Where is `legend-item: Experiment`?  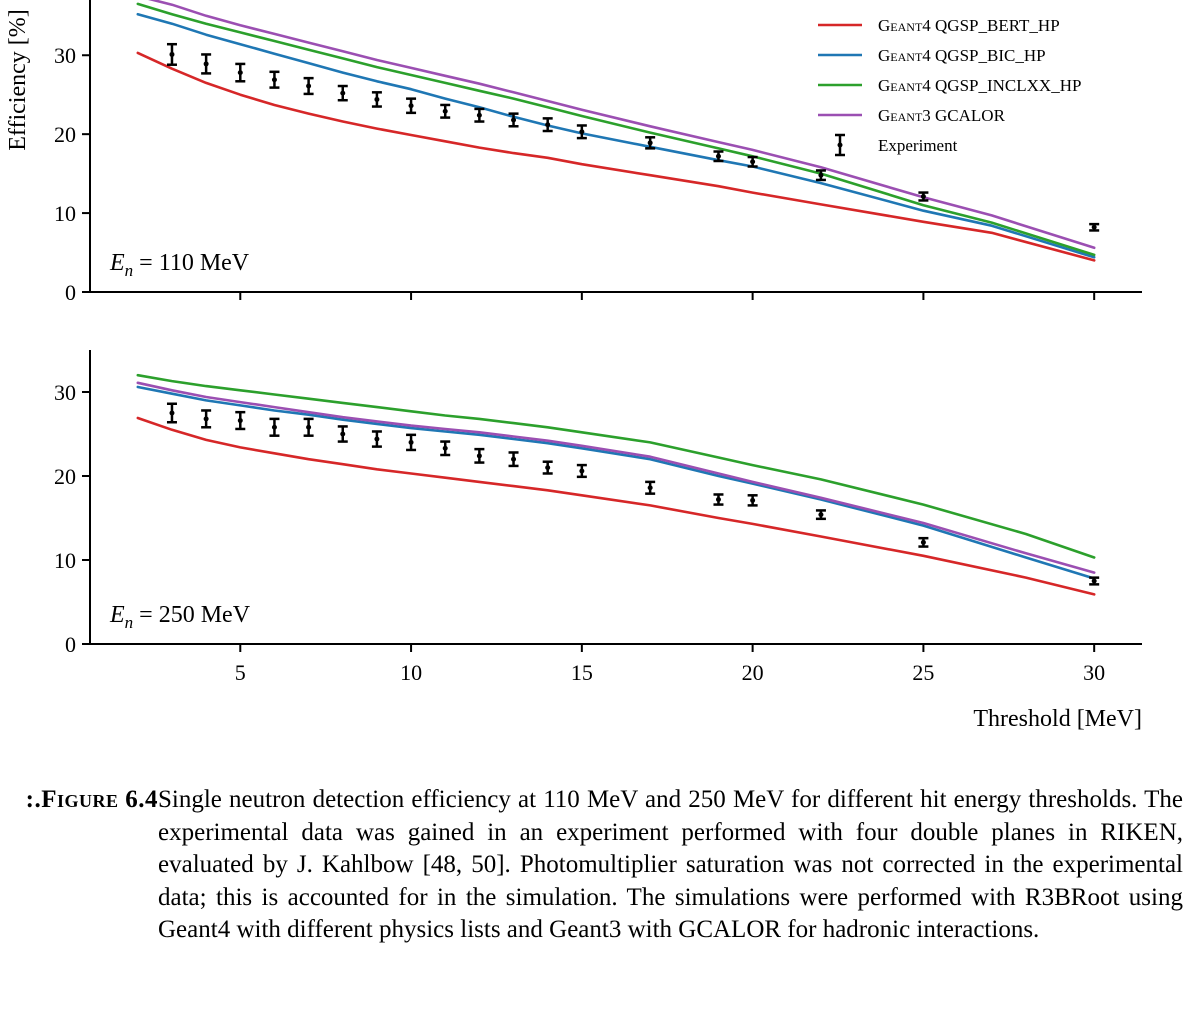 legend-item: Experiment is located at coordinates (896, 145).